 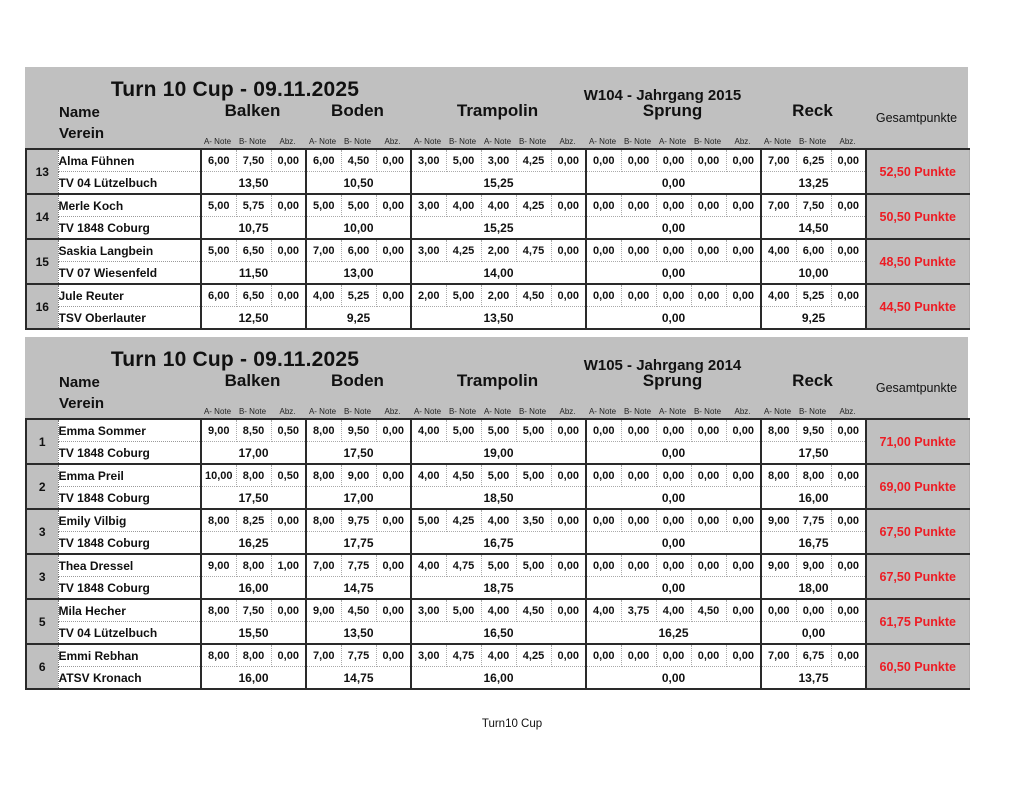 I want to click on table-subtitle: W105 - Jahrgang 2014, so click(x=662, y=365).